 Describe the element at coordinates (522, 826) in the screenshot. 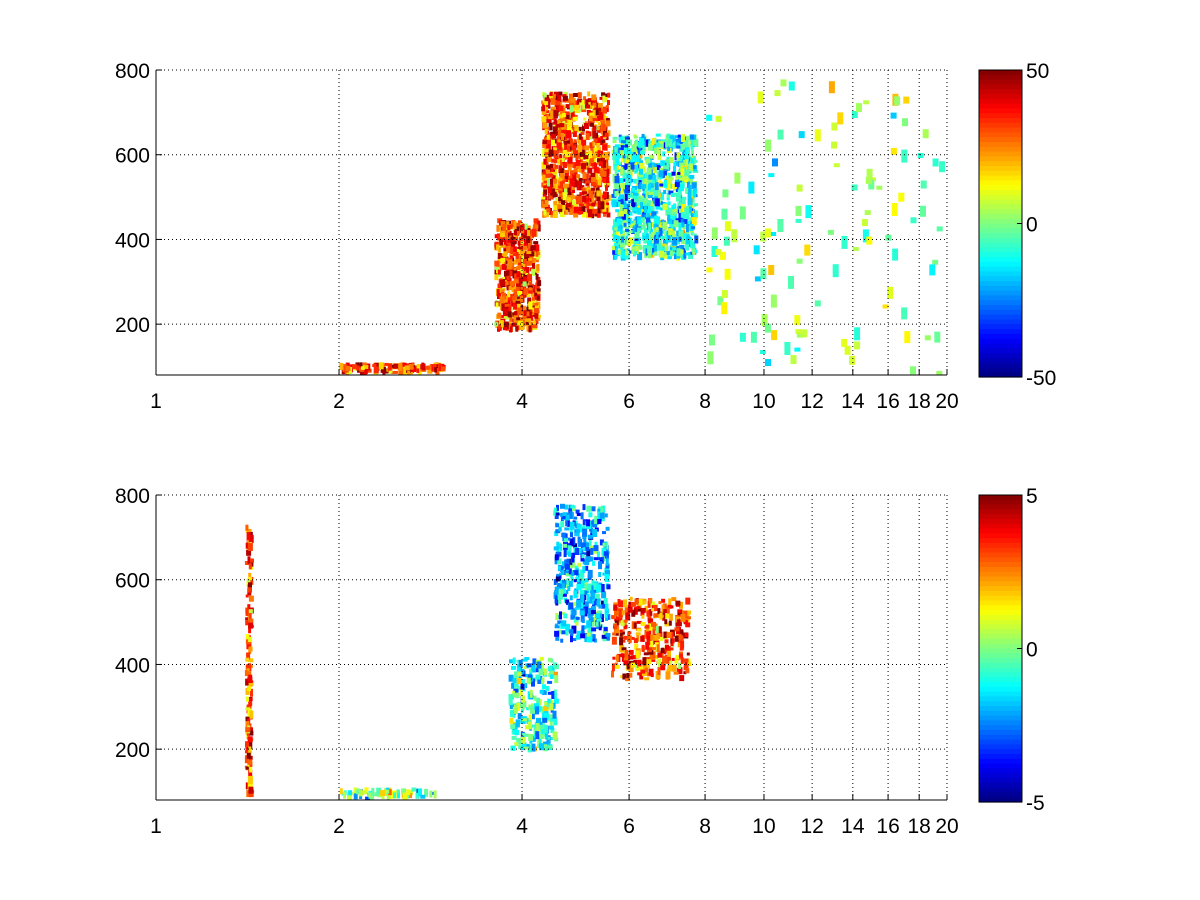

I see `x-tick-label: 4` at that location.